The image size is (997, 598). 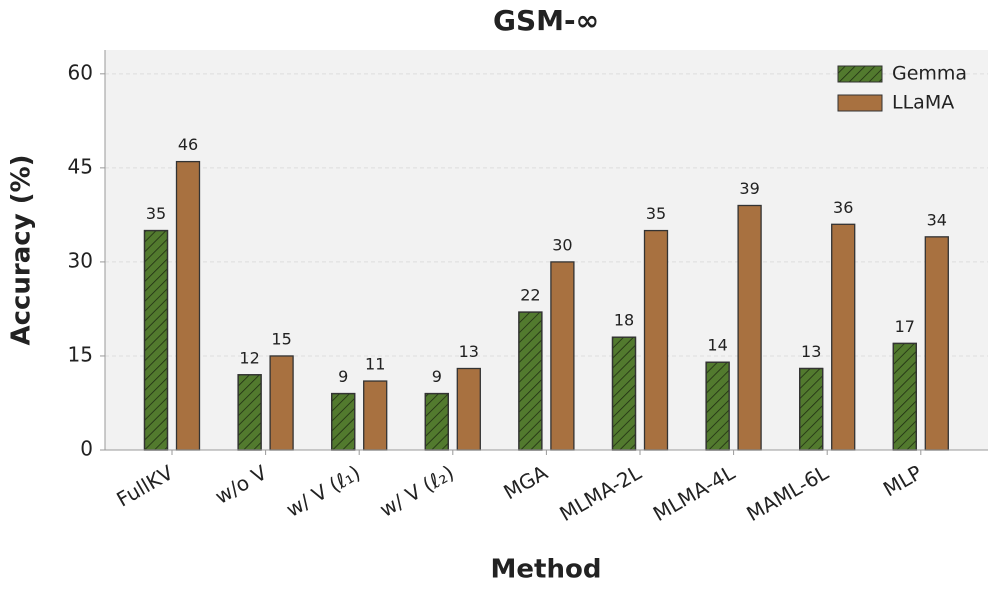 What do you see at coordinates (546, 20) in the screenshot?
I see `chart-title: GSM-∞` at bounding box center [546, 20].